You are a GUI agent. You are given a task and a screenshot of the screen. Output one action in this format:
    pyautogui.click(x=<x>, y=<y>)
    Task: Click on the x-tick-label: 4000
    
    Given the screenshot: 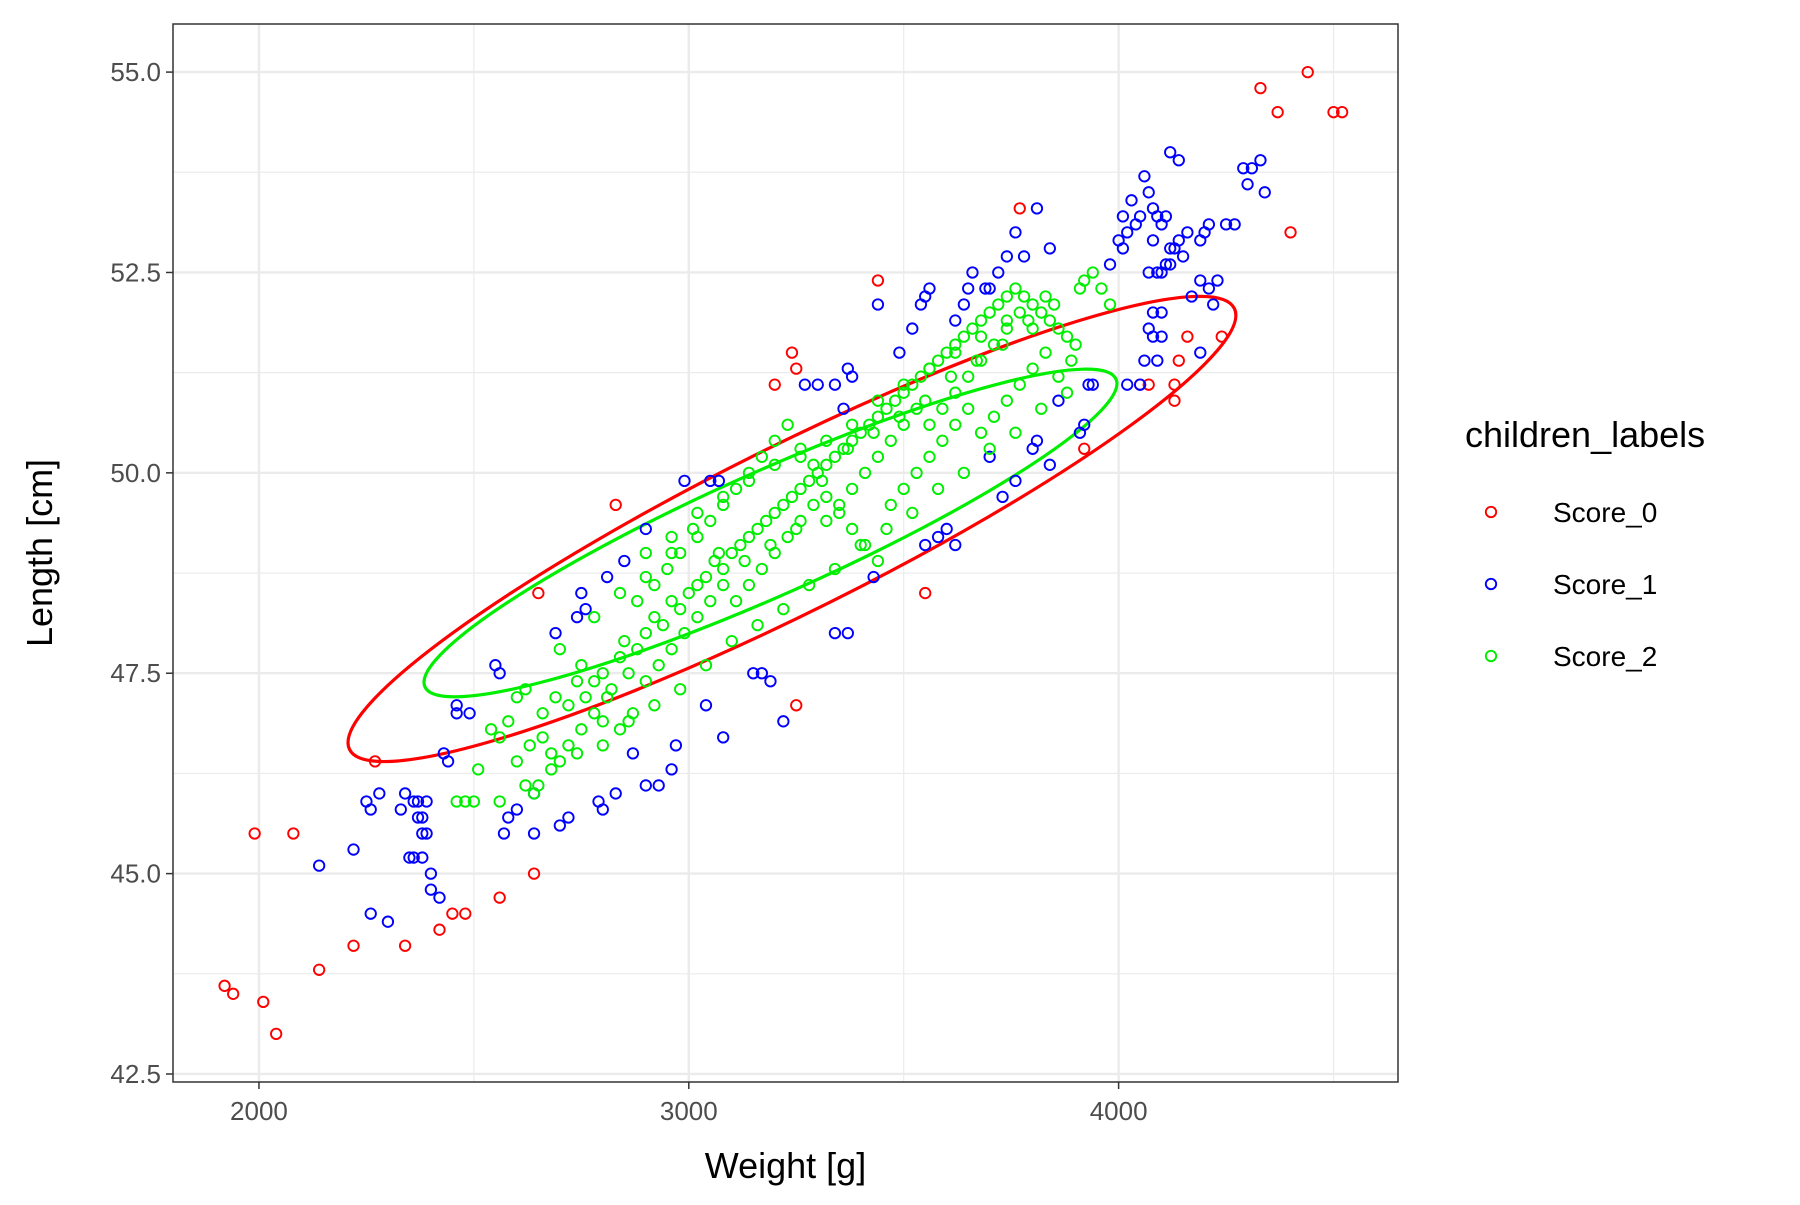 What is the action you would take?
    pyautogui.click(x=1119, y=1111)
    